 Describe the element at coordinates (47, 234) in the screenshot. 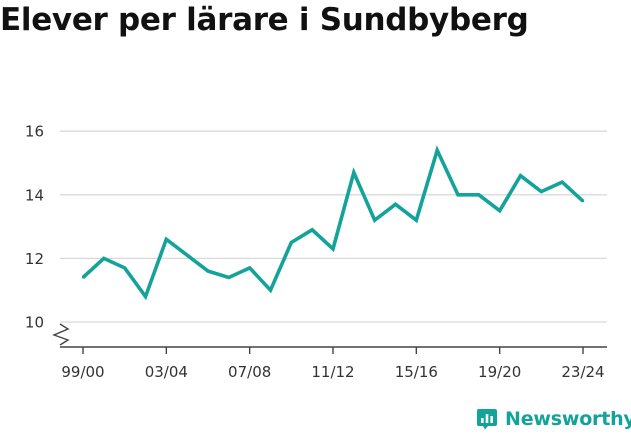

I see `y-axis-ticks: 10 12 14 16` at that location.